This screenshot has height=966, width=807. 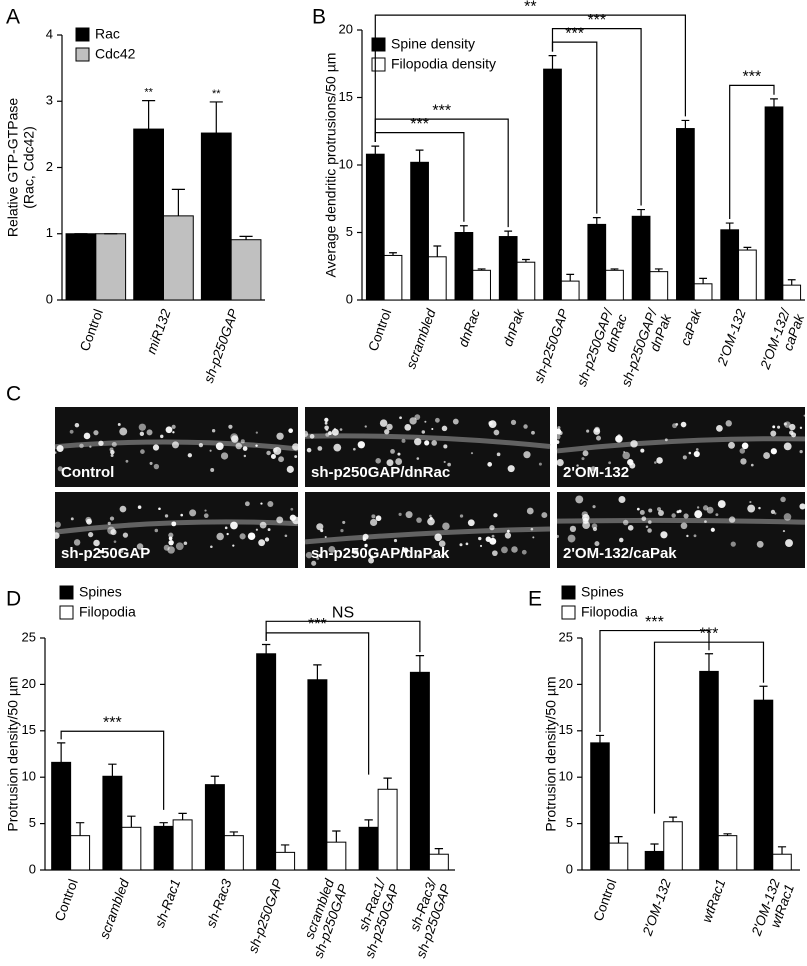 I want to click on y-tick-label: 5, so click(x=569, y=822).